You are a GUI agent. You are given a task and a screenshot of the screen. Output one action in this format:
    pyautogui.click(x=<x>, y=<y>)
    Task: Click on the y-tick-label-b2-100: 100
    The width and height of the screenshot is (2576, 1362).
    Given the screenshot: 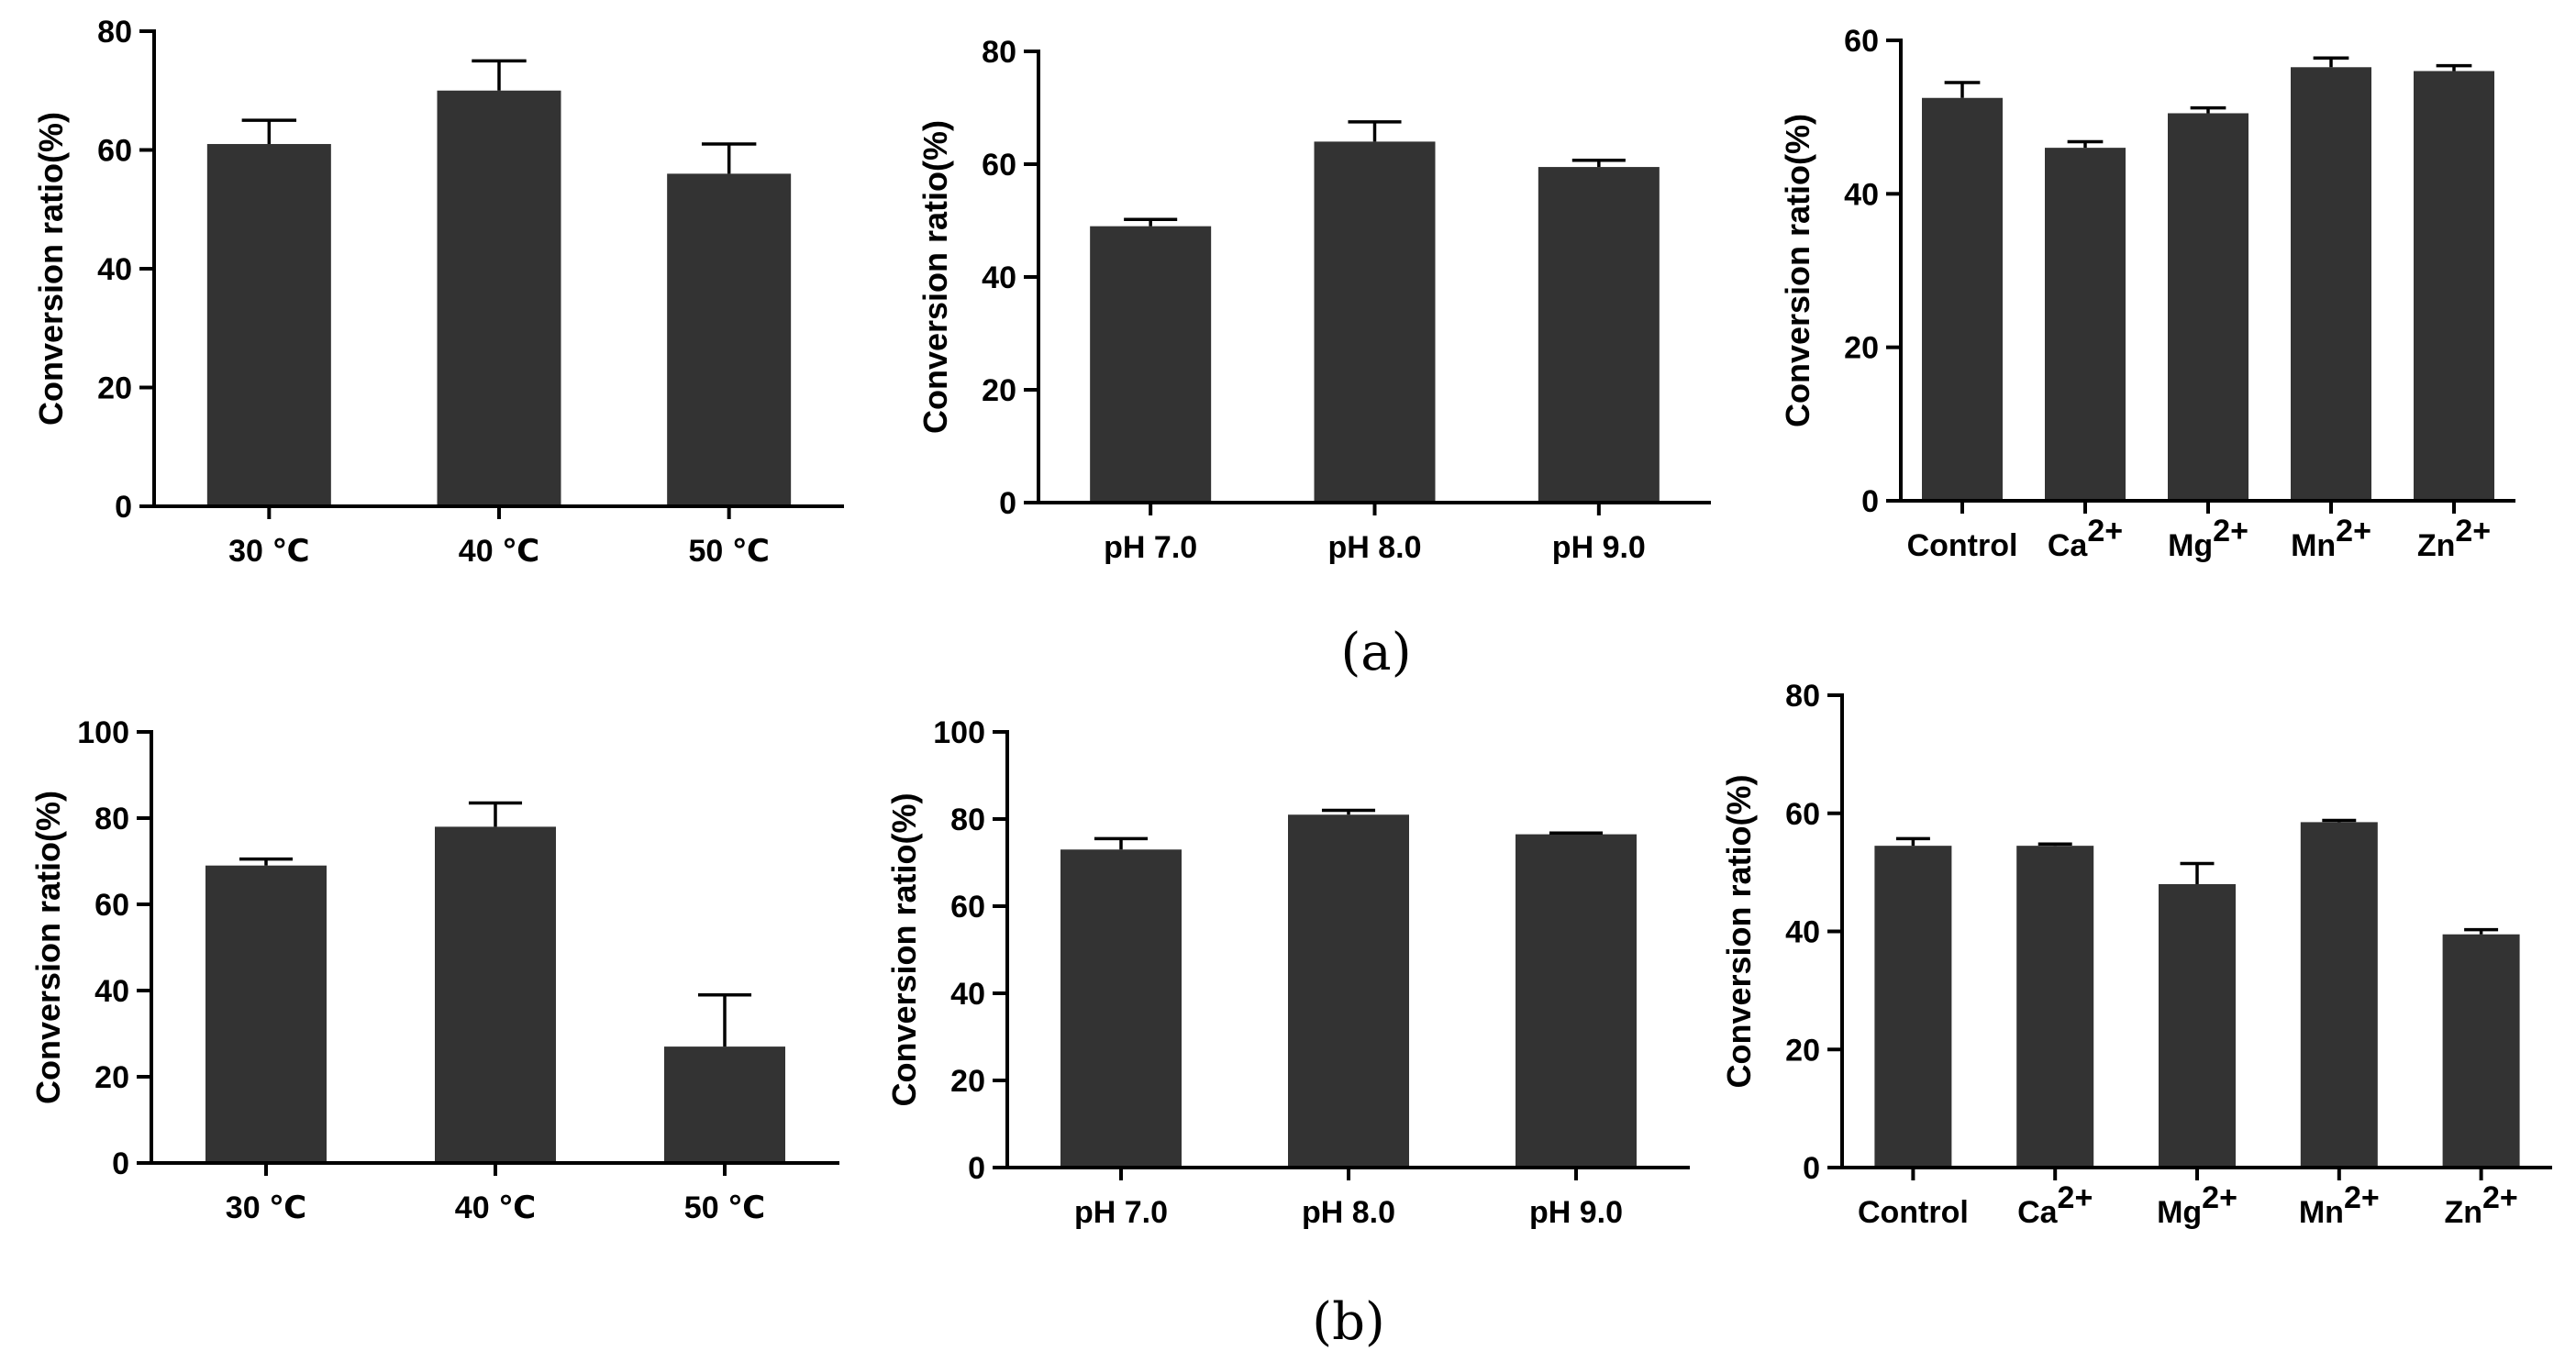 What is the action you would take?
    pyautogui.click(x=959, y=732)
    